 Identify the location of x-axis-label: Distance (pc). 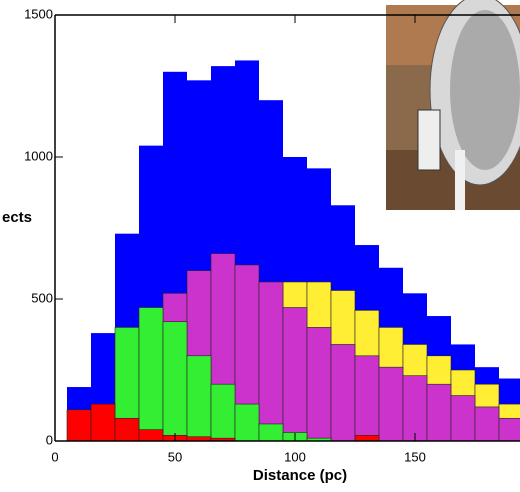
(300, 475).